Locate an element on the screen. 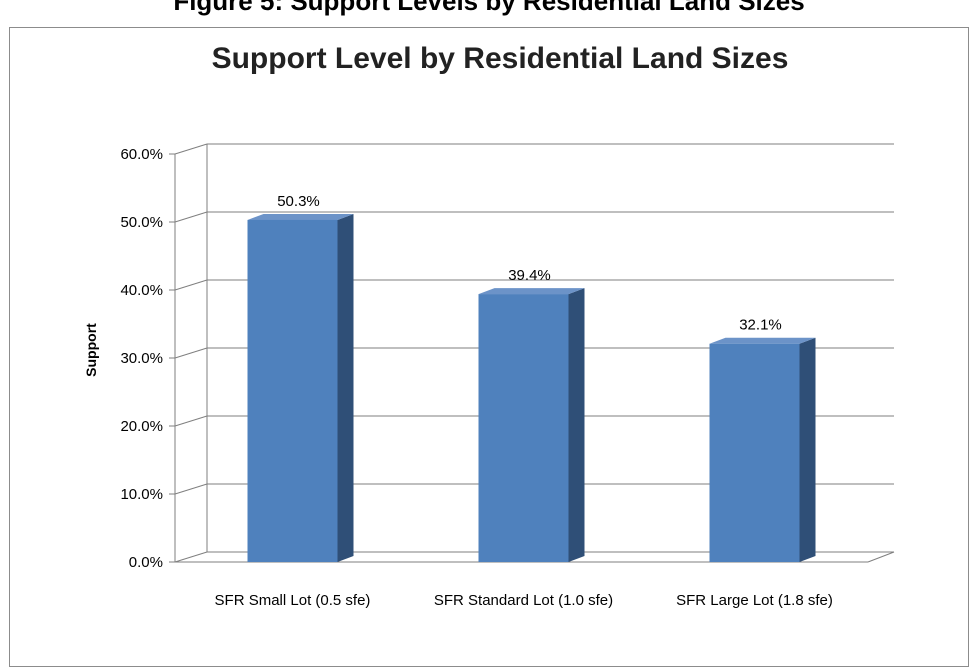 The width and height of the screenshot is (978, 668). y-tick-label: 60.0% is located at coordinates (141, 154).